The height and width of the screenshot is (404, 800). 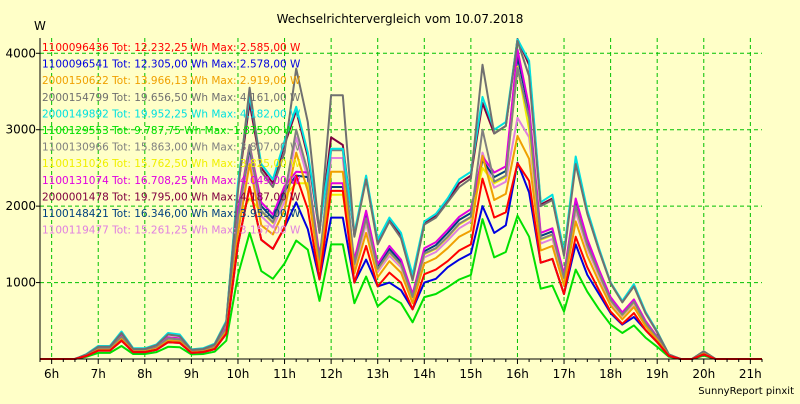 What do you see at coordinates (238, 374) in the screenshot?
I see `x-tick-label: 10h` at bounding box center [238, 374].